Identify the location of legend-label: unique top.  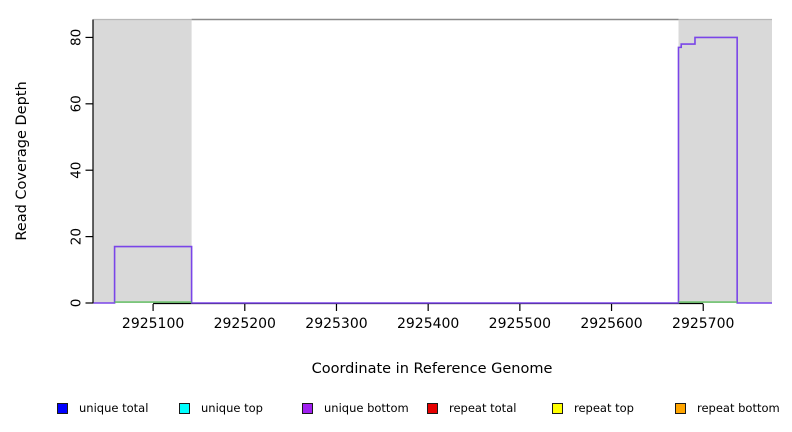
(232, 408).